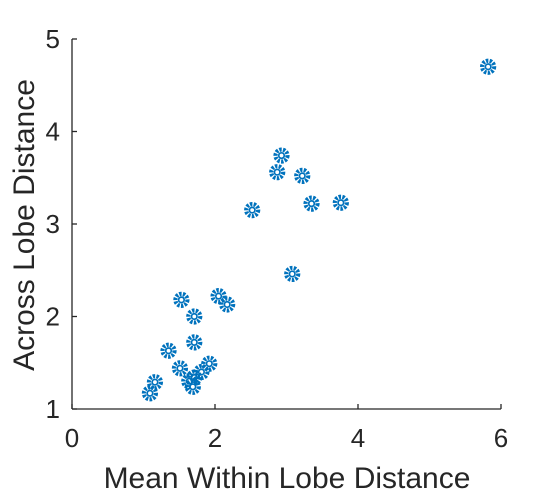 The image size is (554, 498). Describe the element at coordinates (72, 438) in the screenshot. I see `x-tick-label: 0` at that location.